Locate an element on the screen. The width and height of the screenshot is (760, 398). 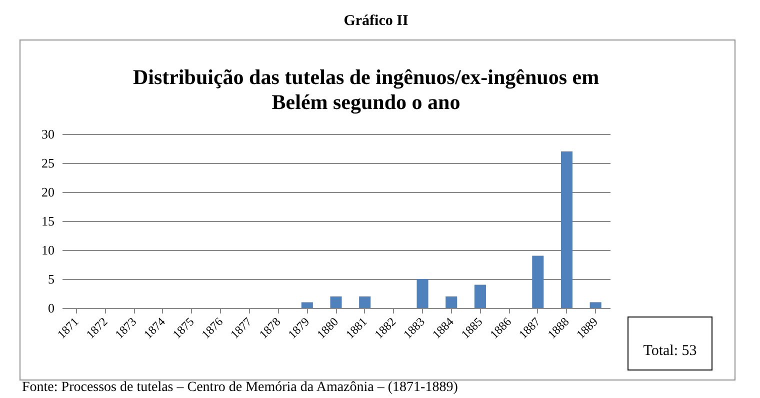
x-tick-label: 1871 is located at coordinates (68, 328).